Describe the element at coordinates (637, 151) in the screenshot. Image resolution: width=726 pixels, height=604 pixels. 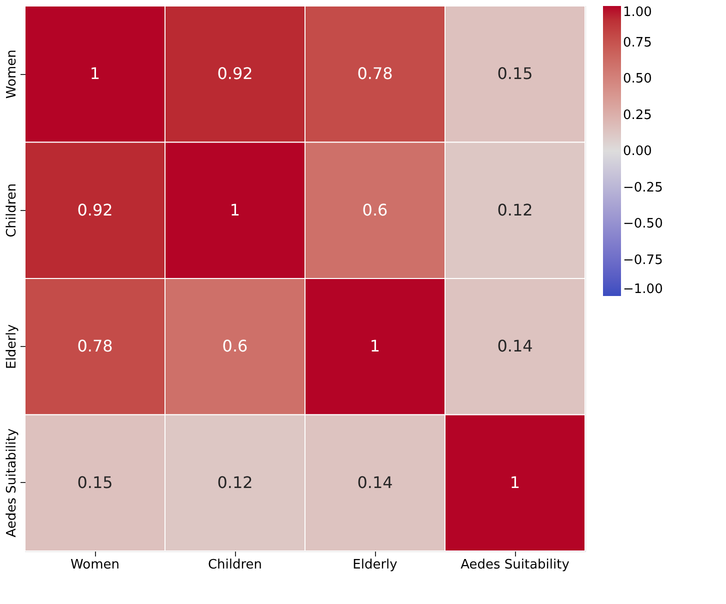
I see `color-bar-label: 0.00` at that location.